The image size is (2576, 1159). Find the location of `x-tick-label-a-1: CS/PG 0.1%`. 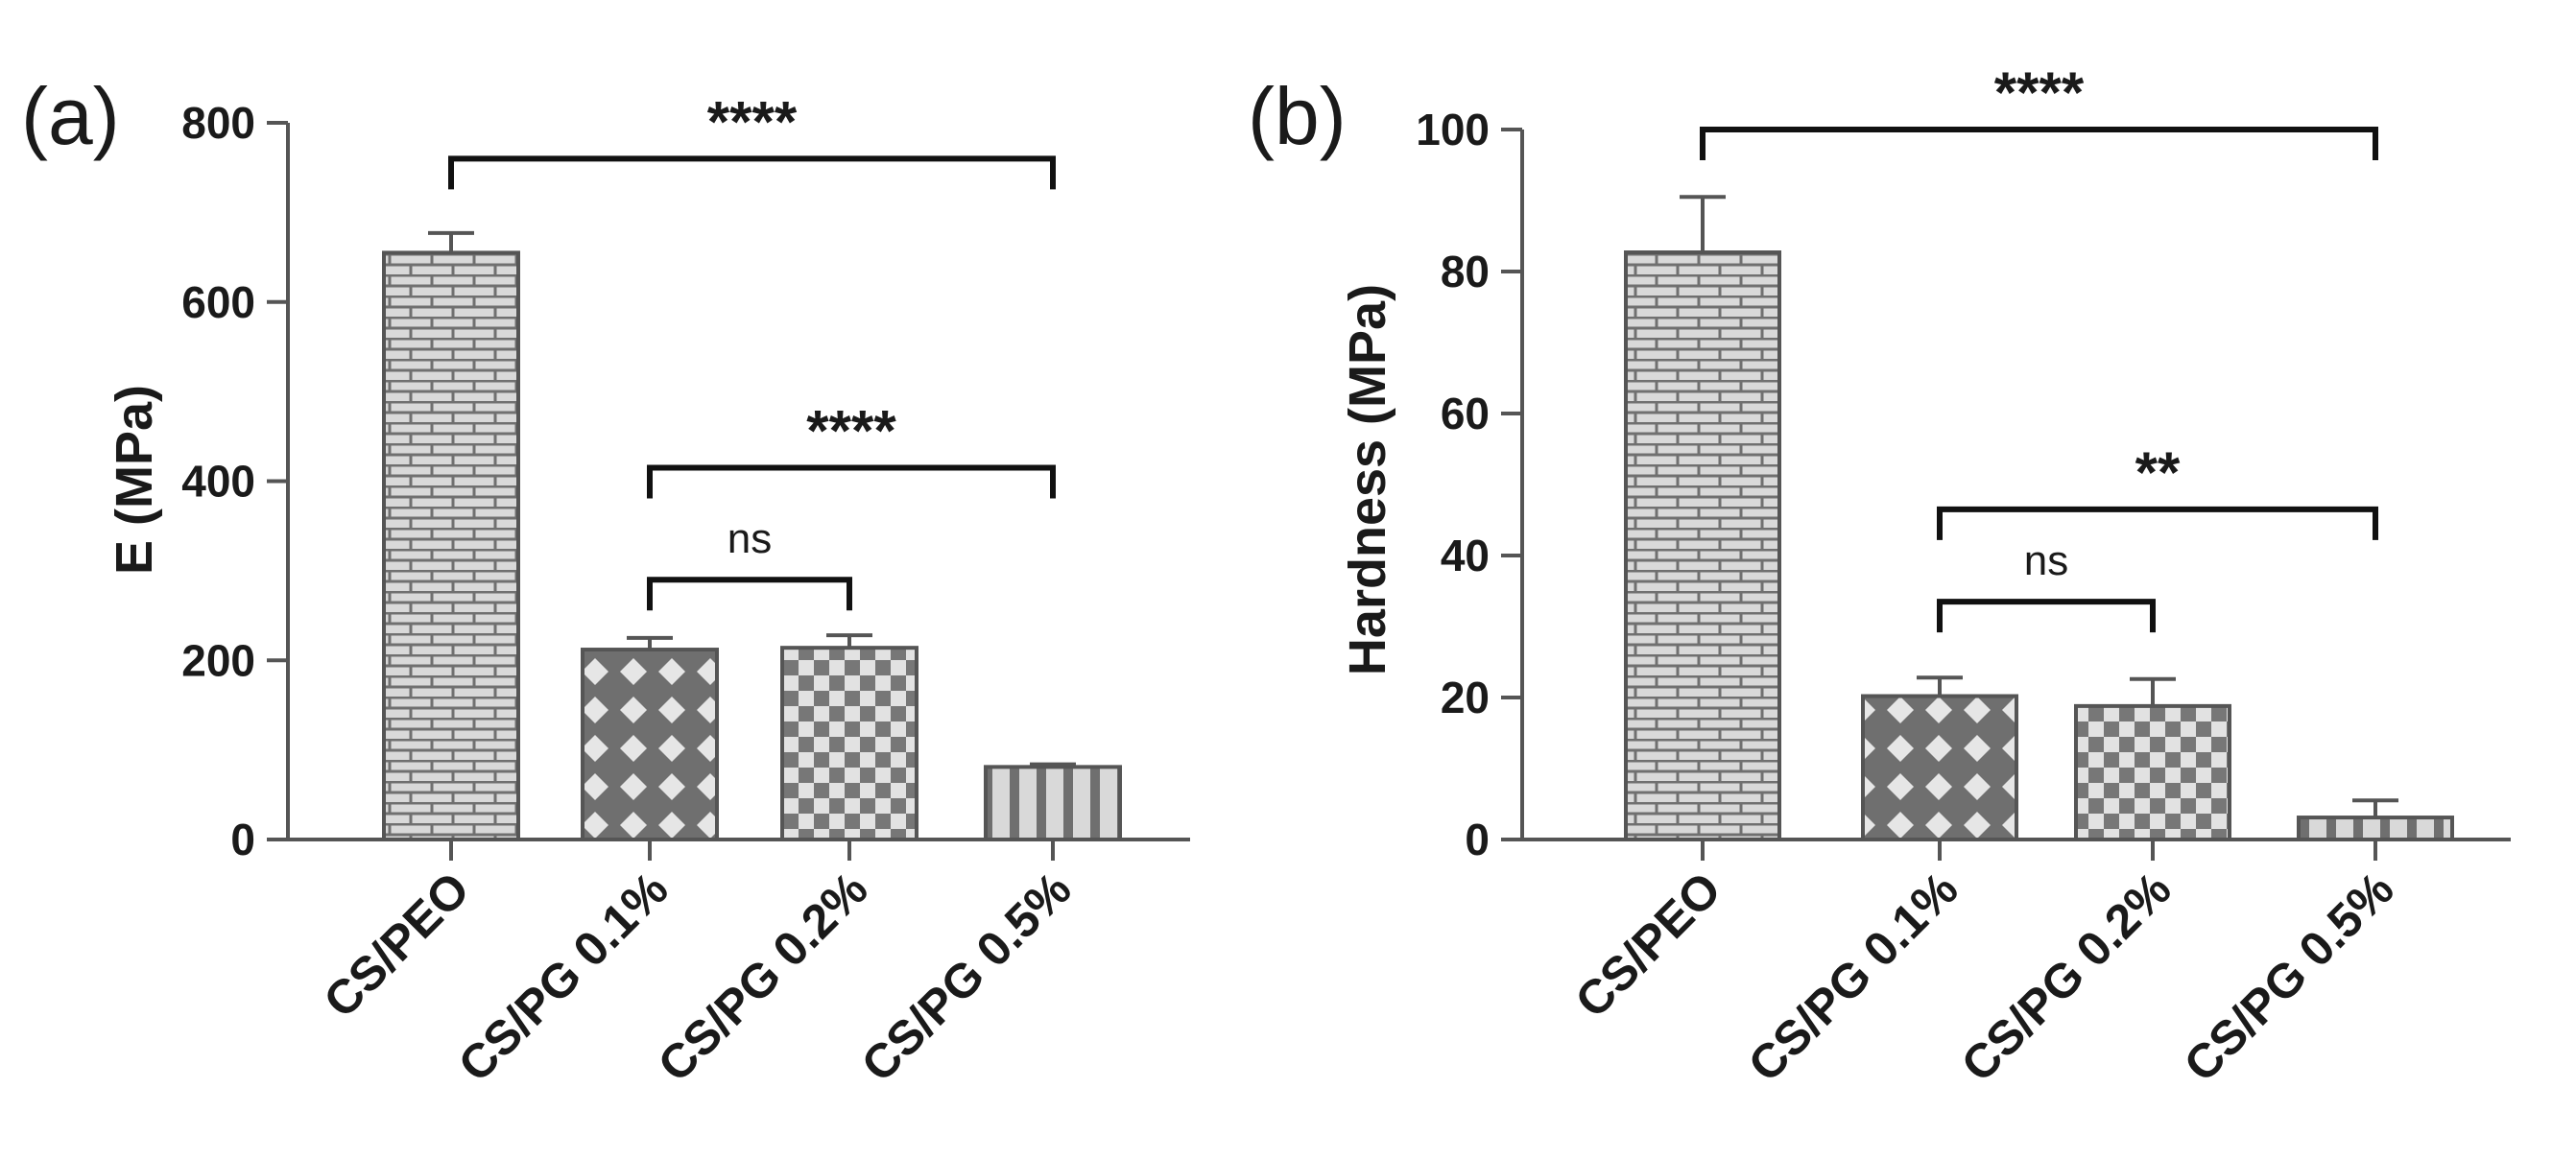

x-tick-label-a-1: CS/PG 0.1% is located at coordinates (563, 977).